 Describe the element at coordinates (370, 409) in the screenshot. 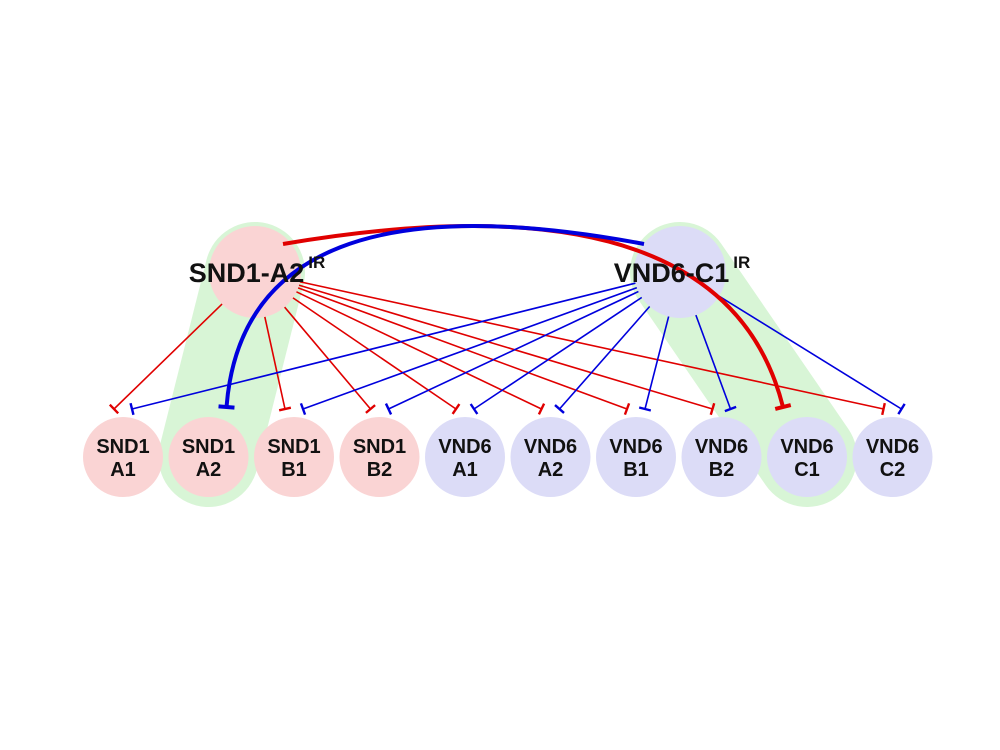

I see `edge-snd1a2ir-to-snd1b2-bar` at that location.